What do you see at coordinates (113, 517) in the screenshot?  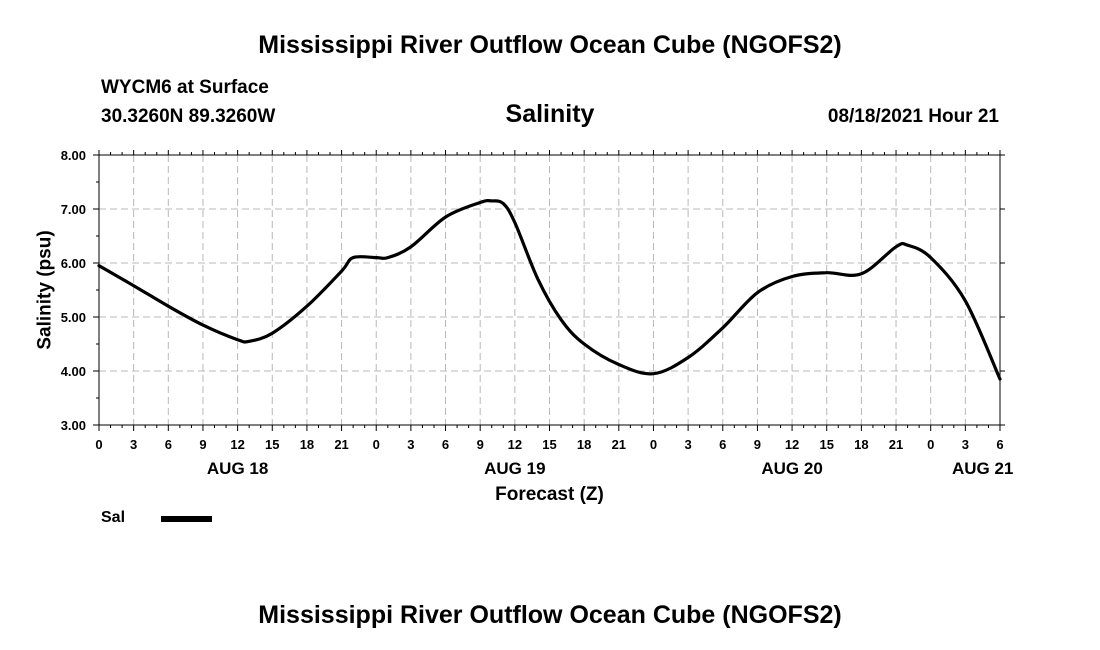 I see `legend-label: Sal` at bounding box center [113, 517].